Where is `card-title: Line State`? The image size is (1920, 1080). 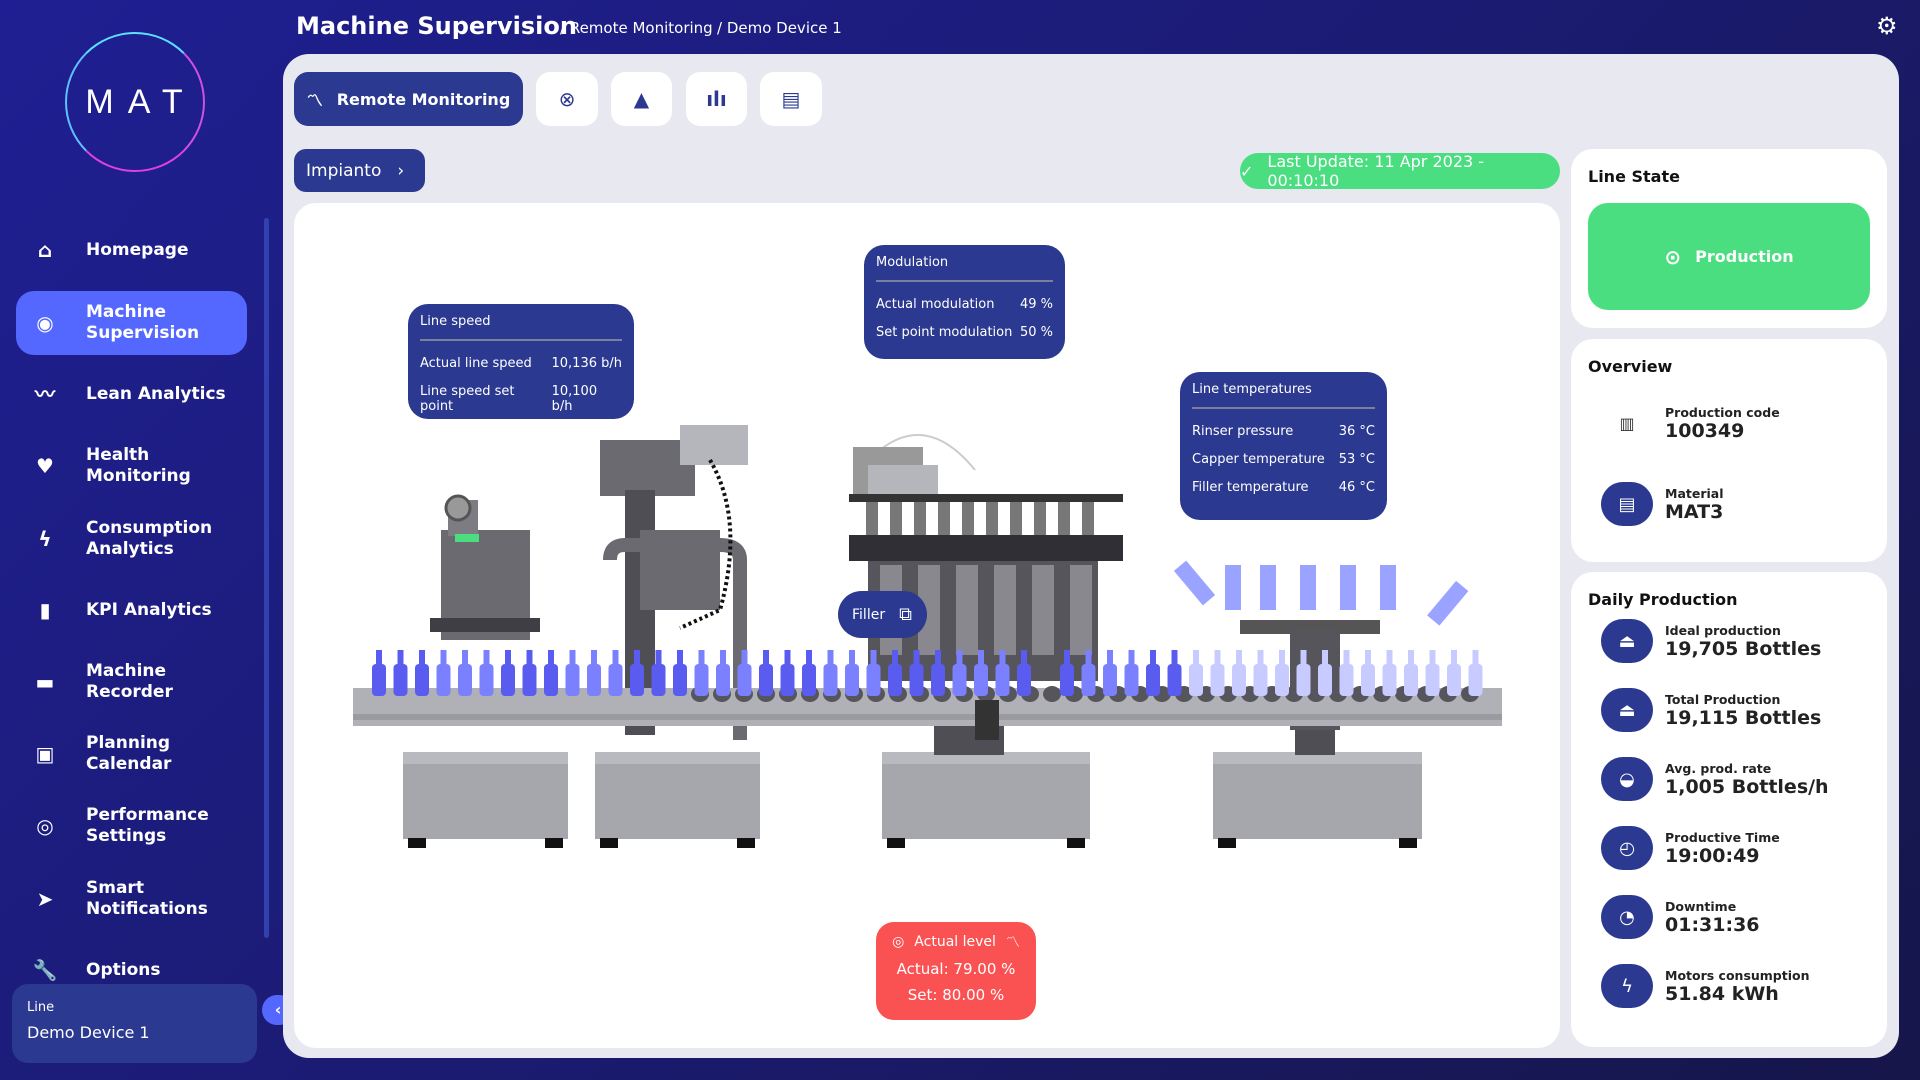 card-title: Line State is located at coordinates (1634, 176).